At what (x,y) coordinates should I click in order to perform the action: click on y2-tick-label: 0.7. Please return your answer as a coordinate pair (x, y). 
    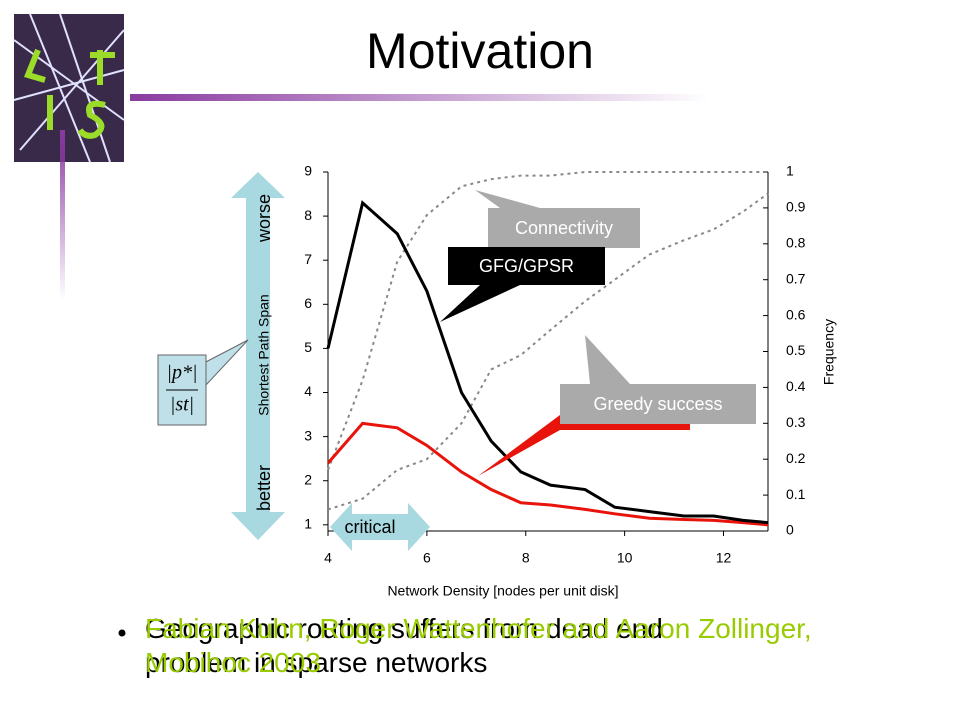
    Looking at the image, I should click on (796, 278).